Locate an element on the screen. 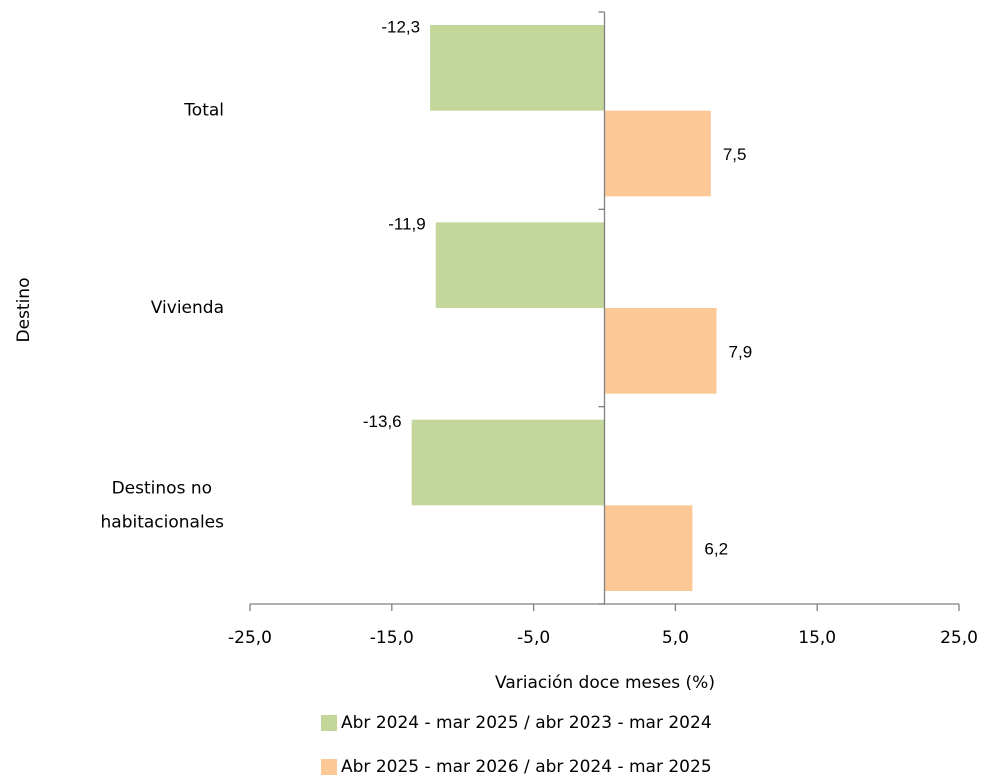 This screenshot has height=779, width=984. data-label: -13,6 is located at coordinates (382, 421).